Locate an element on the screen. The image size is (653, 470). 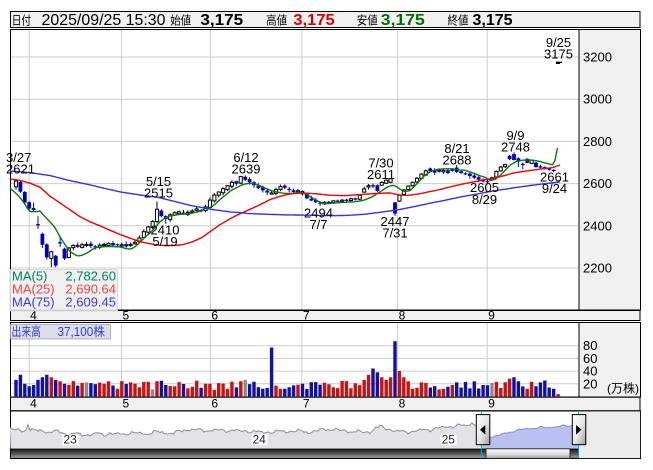
svg-text: 2800 is located at coordinates (597, 141).